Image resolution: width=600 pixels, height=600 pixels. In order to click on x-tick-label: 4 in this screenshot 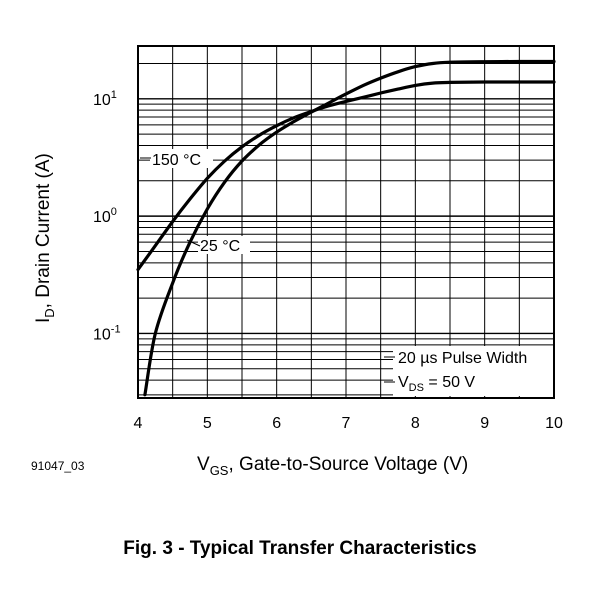, I will do `click(138, 423)`.